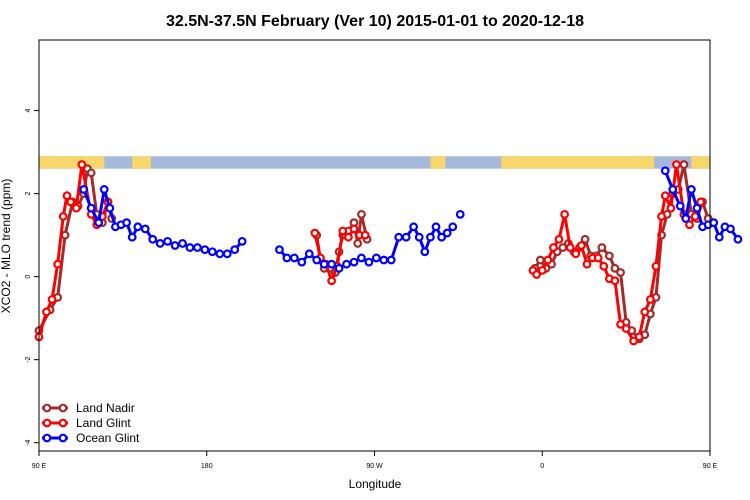 The height and width of the screenshot is (500, 750). I want to click on y-axis-label: XCO2 - MLO trend (ppm), so click(6, 246).